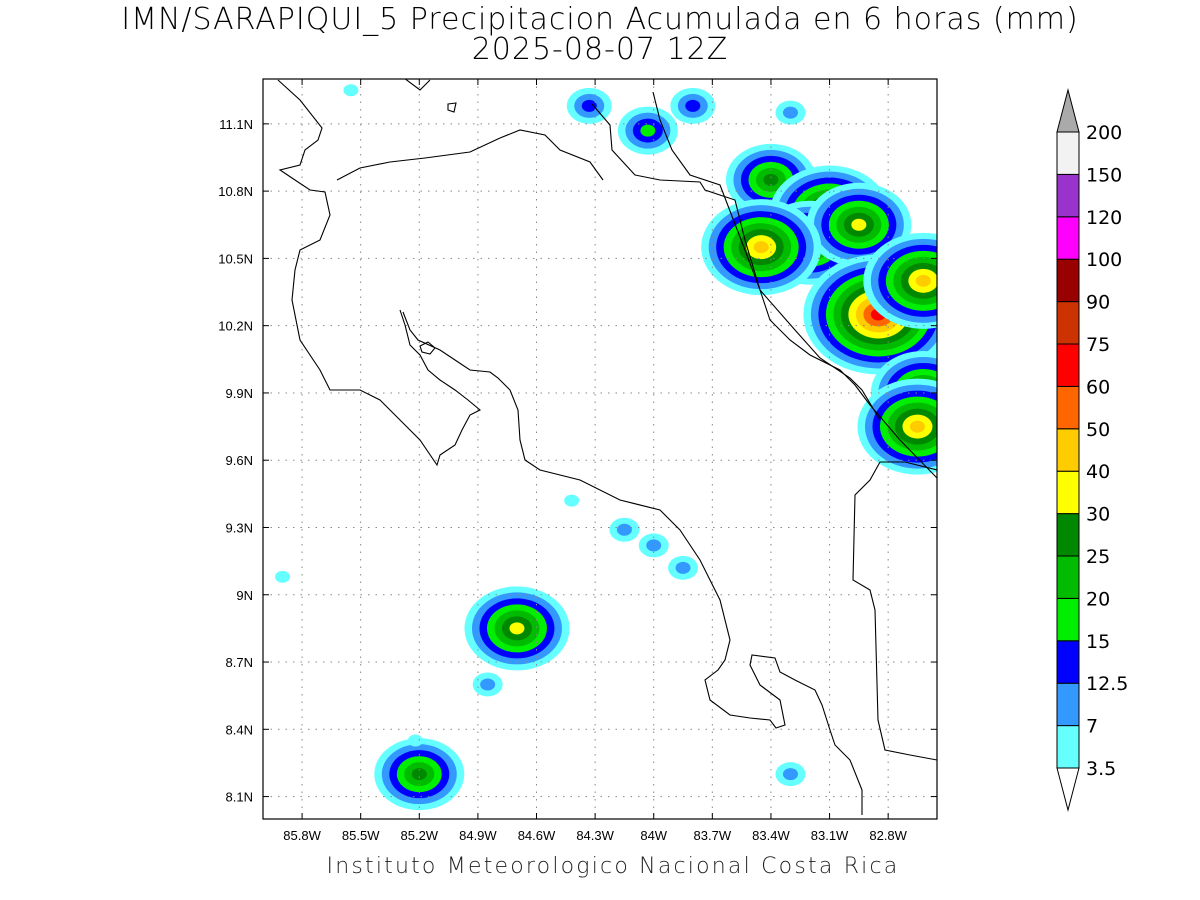 The height and width of the screenshot is (900, 1200). What do you see at coordinates (600, 49) in the screenshot?
I see `map-datetime: 2025-08-07 12Z` at bounding box center [600, 49].